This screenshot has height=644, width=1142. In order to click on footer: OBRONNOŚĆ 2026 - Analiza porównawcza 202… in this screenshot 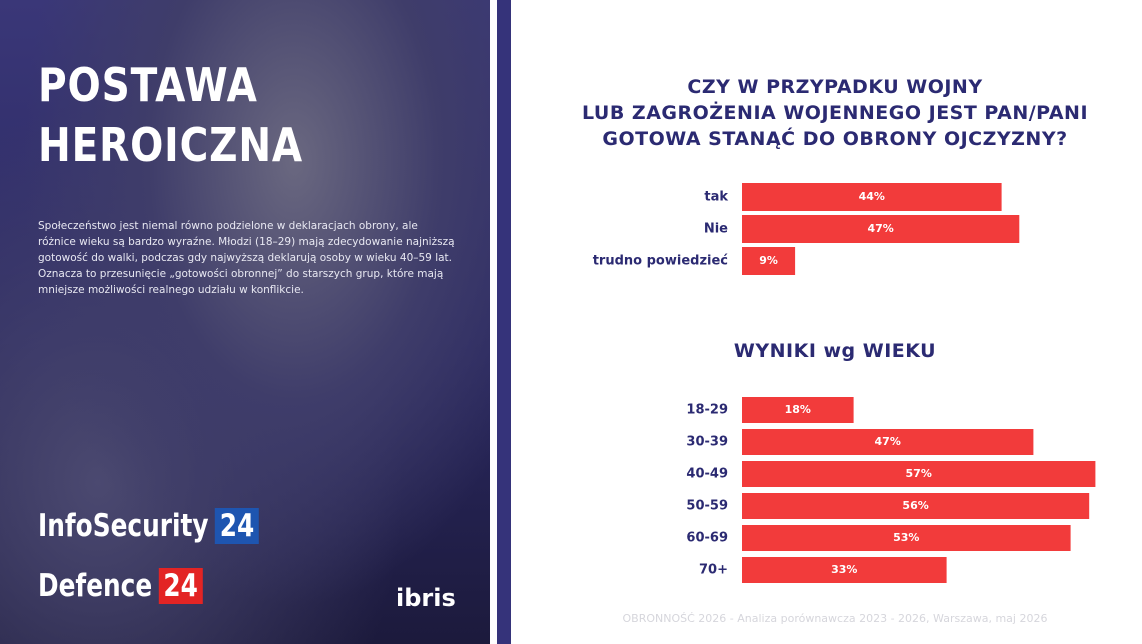, I will do `click(835, 618)`.